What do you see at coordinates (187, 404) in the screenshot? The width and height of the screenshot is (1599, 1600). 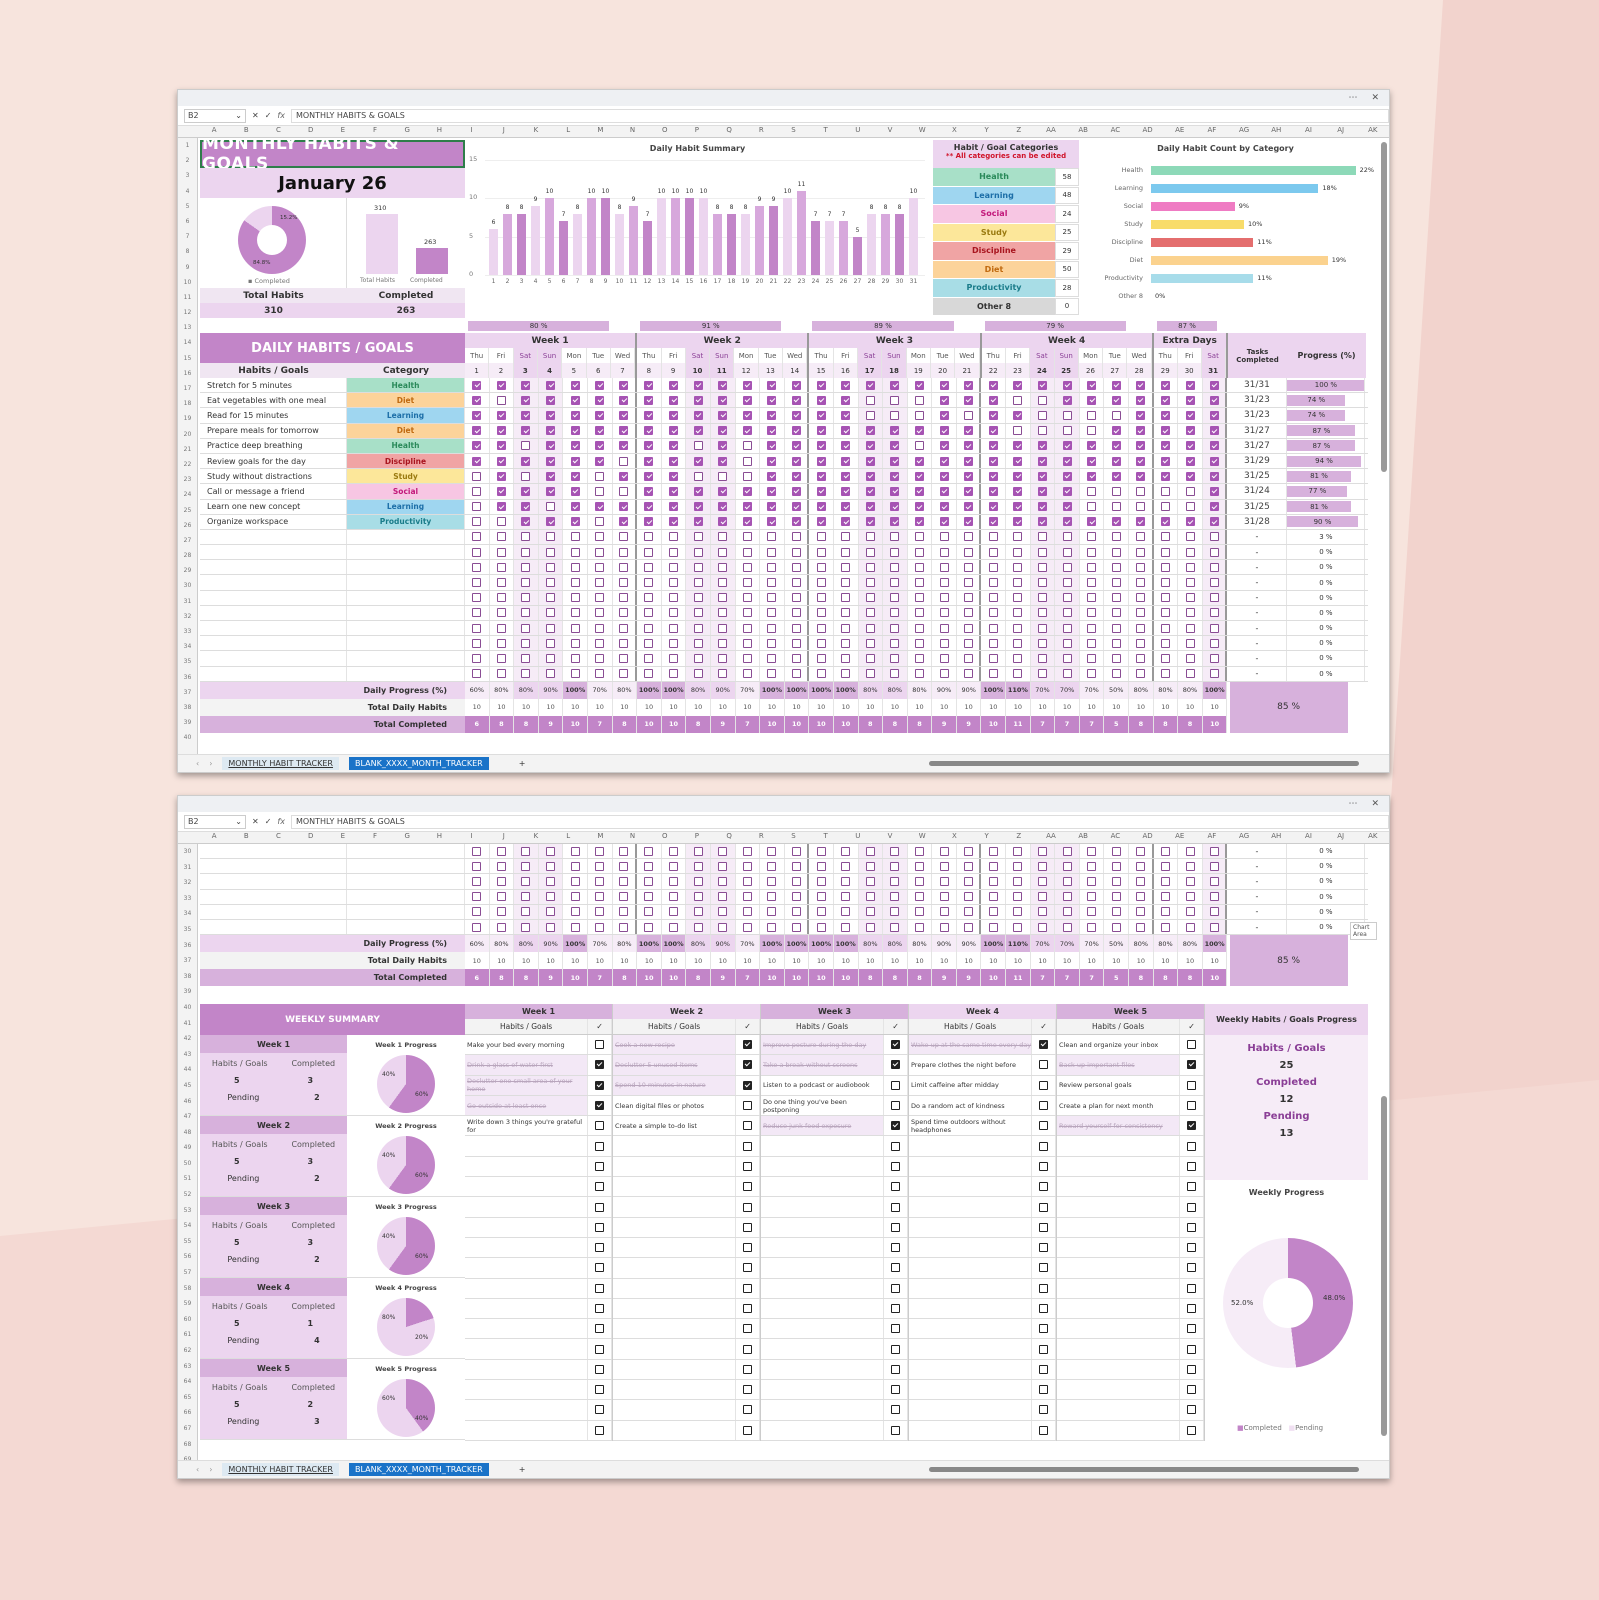 I see `row-number: 18` at bounding box center [187, 404].